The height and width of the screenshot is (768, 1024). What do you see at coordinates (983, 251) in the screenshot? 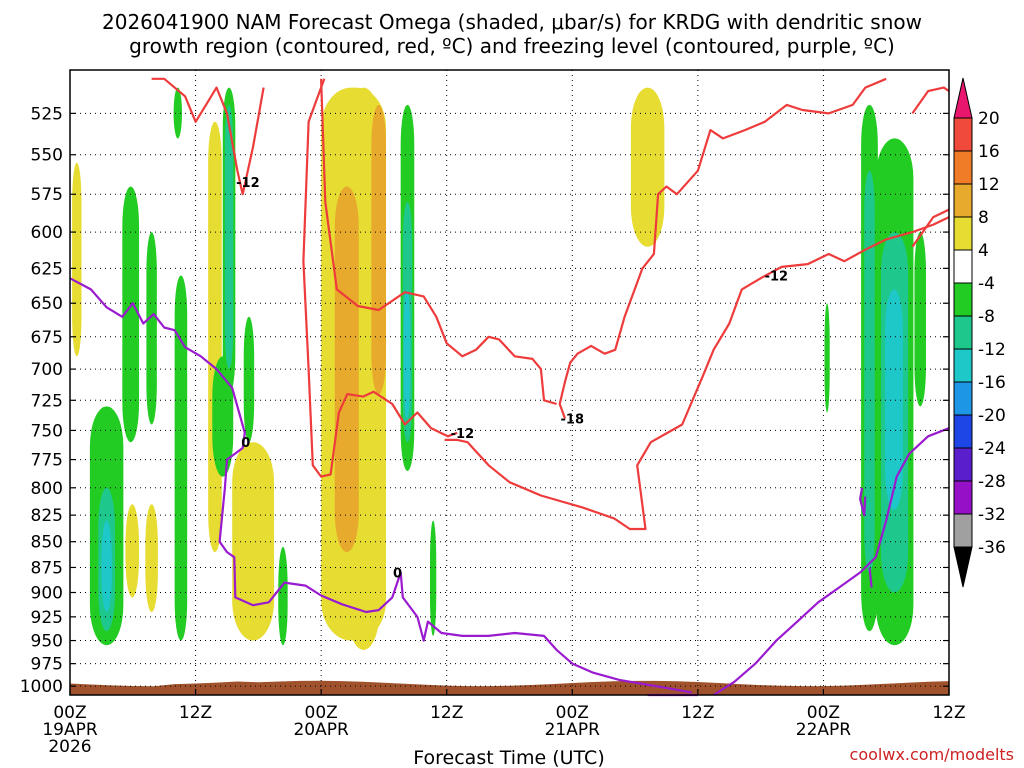
I see `colorbar-label-4: 4` at bounding box center [983, 251].